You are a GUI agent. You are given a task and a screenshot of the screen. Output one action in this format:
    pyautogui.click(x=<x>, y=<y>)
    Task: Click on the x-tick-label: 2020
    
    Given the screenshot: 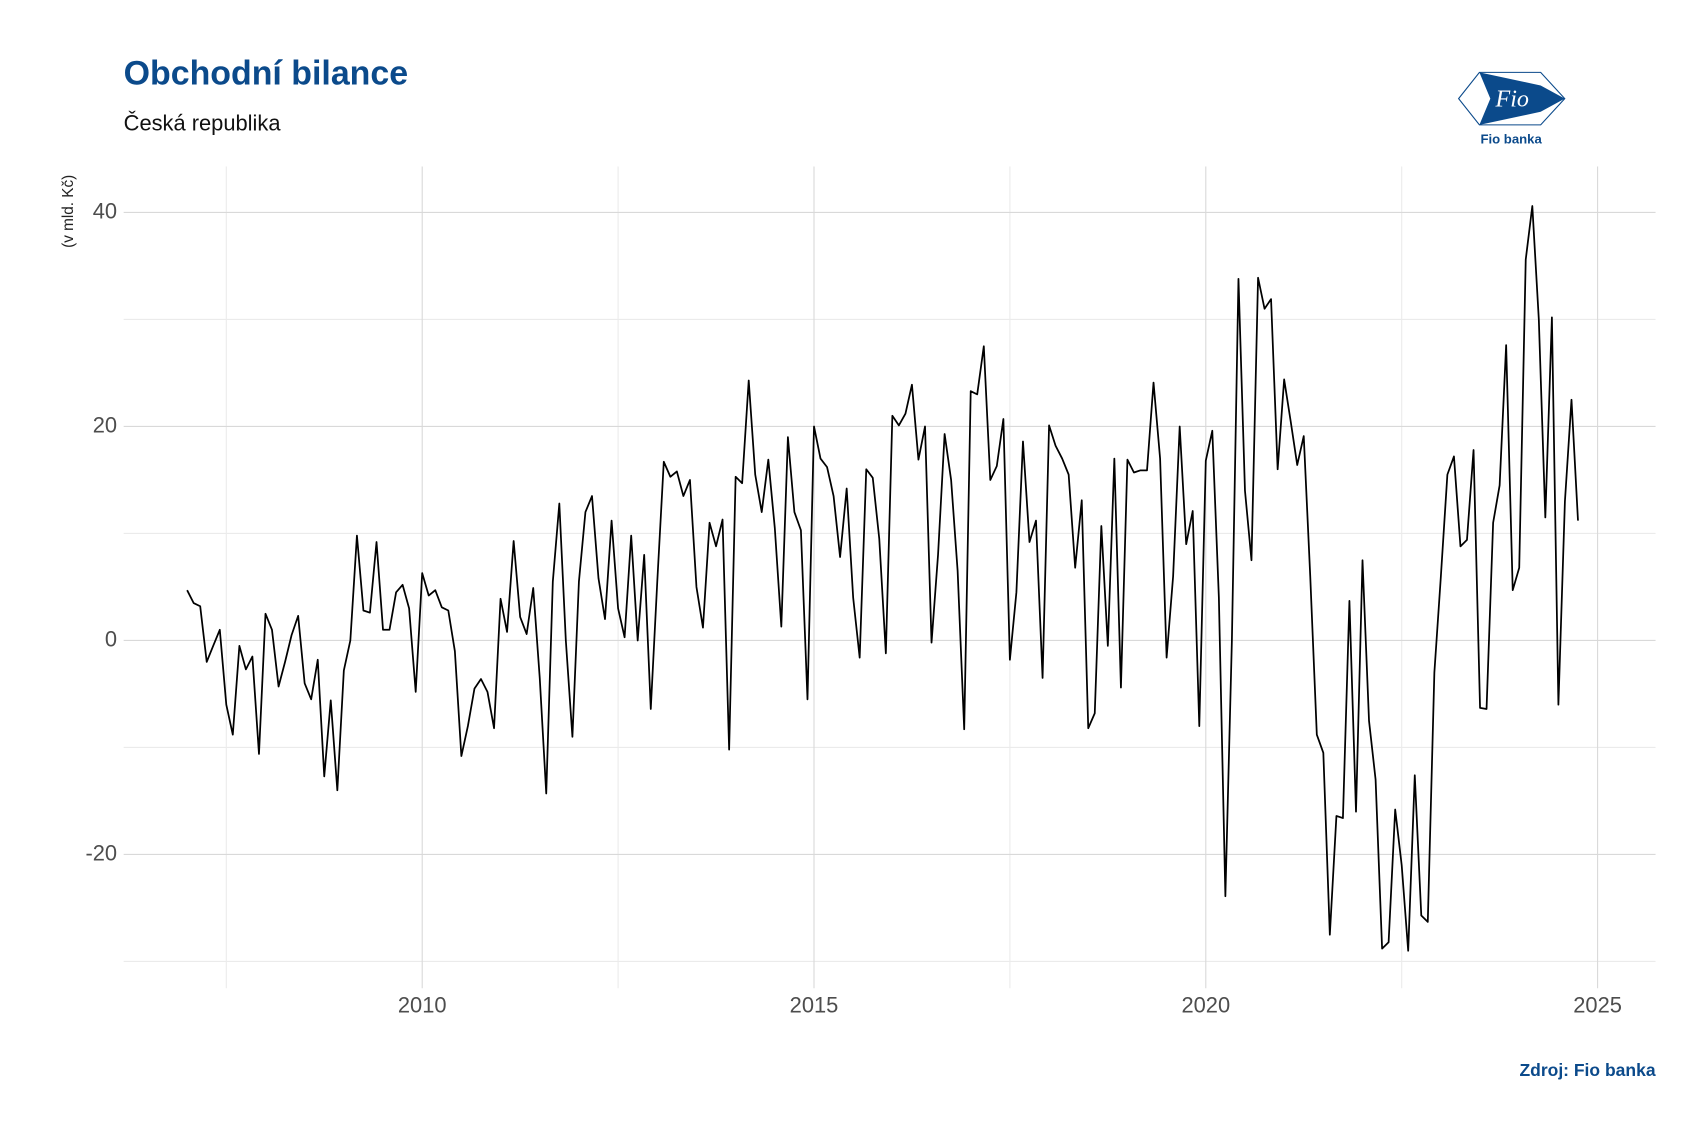 What is the action you would take?
    pyautogui.click(x=1205, y=1005)
    